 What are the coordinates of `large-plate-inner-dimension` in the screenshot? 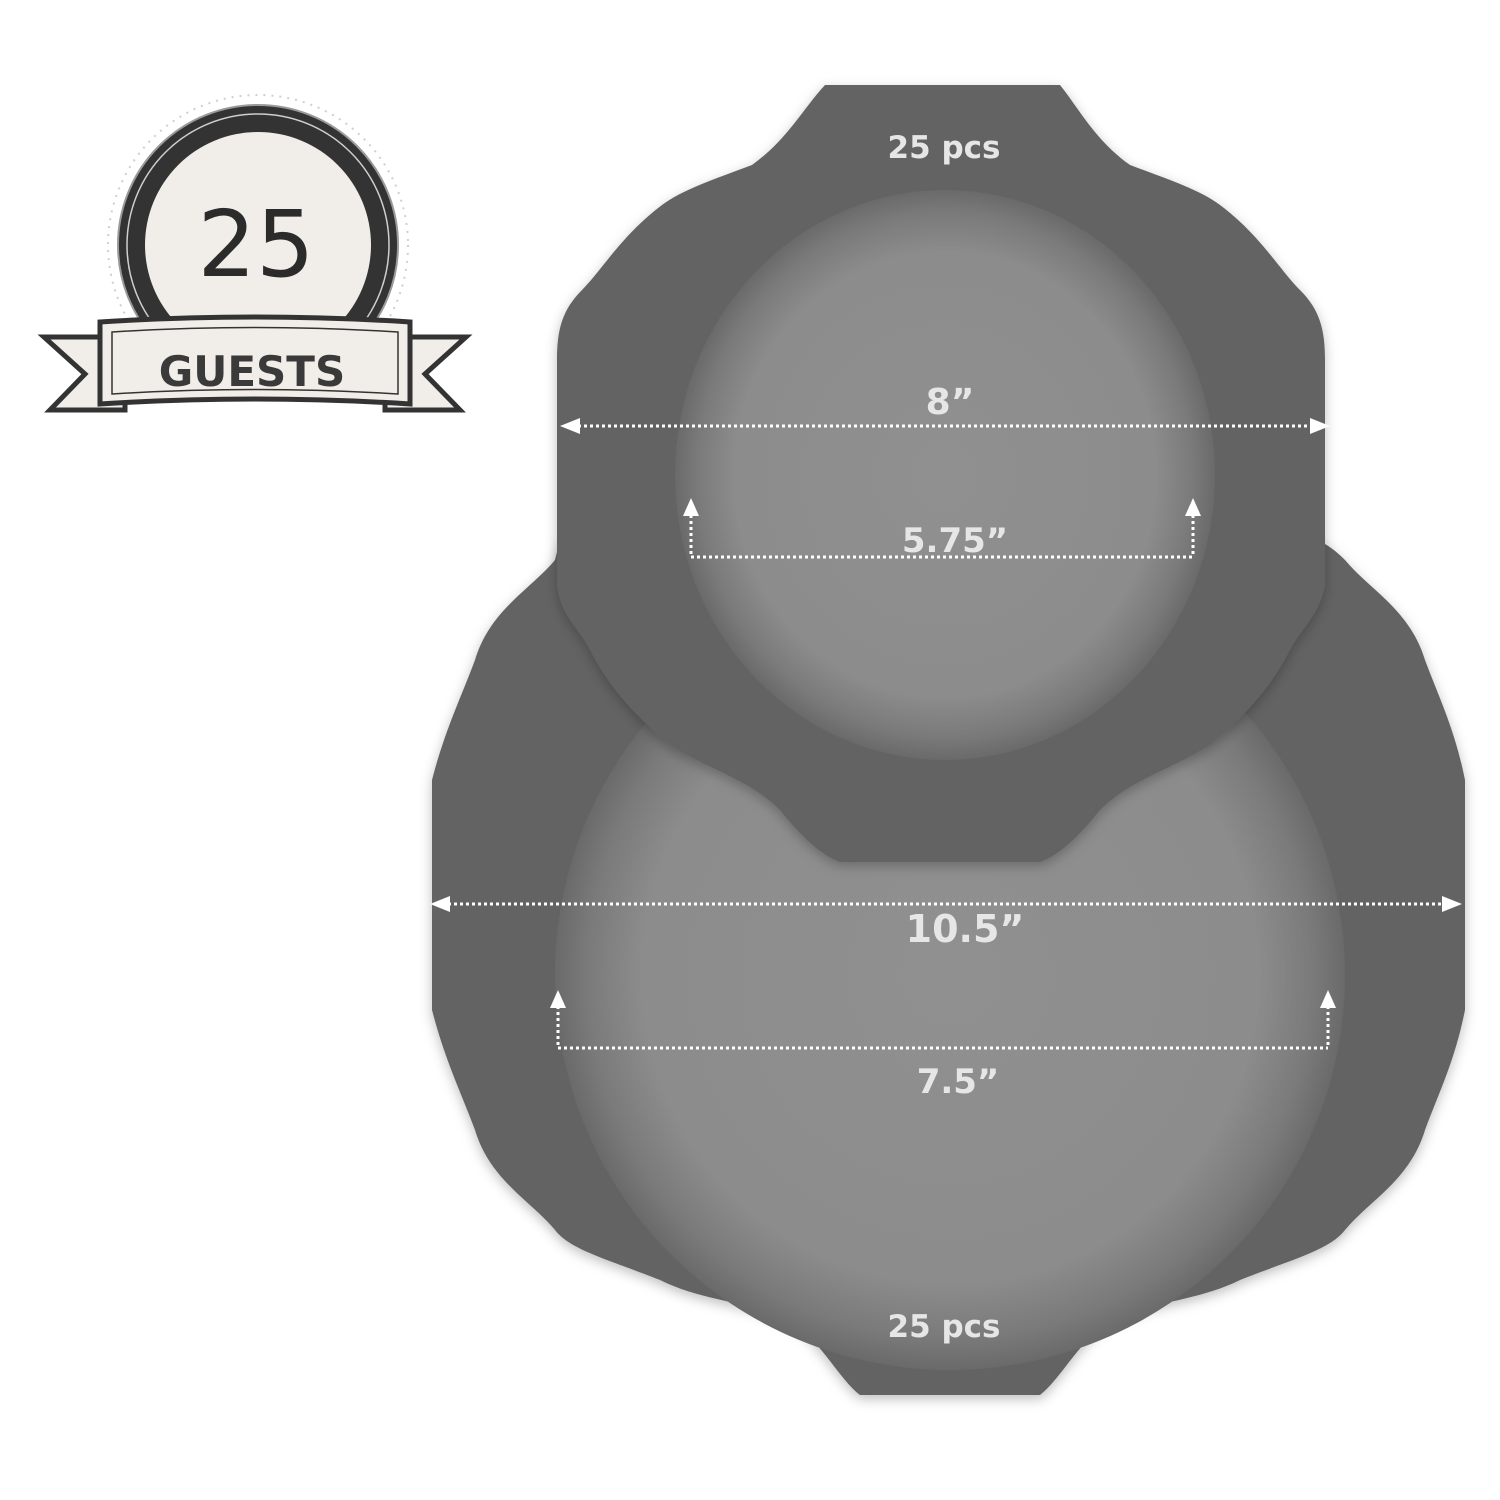 It's located at (943, 1020).